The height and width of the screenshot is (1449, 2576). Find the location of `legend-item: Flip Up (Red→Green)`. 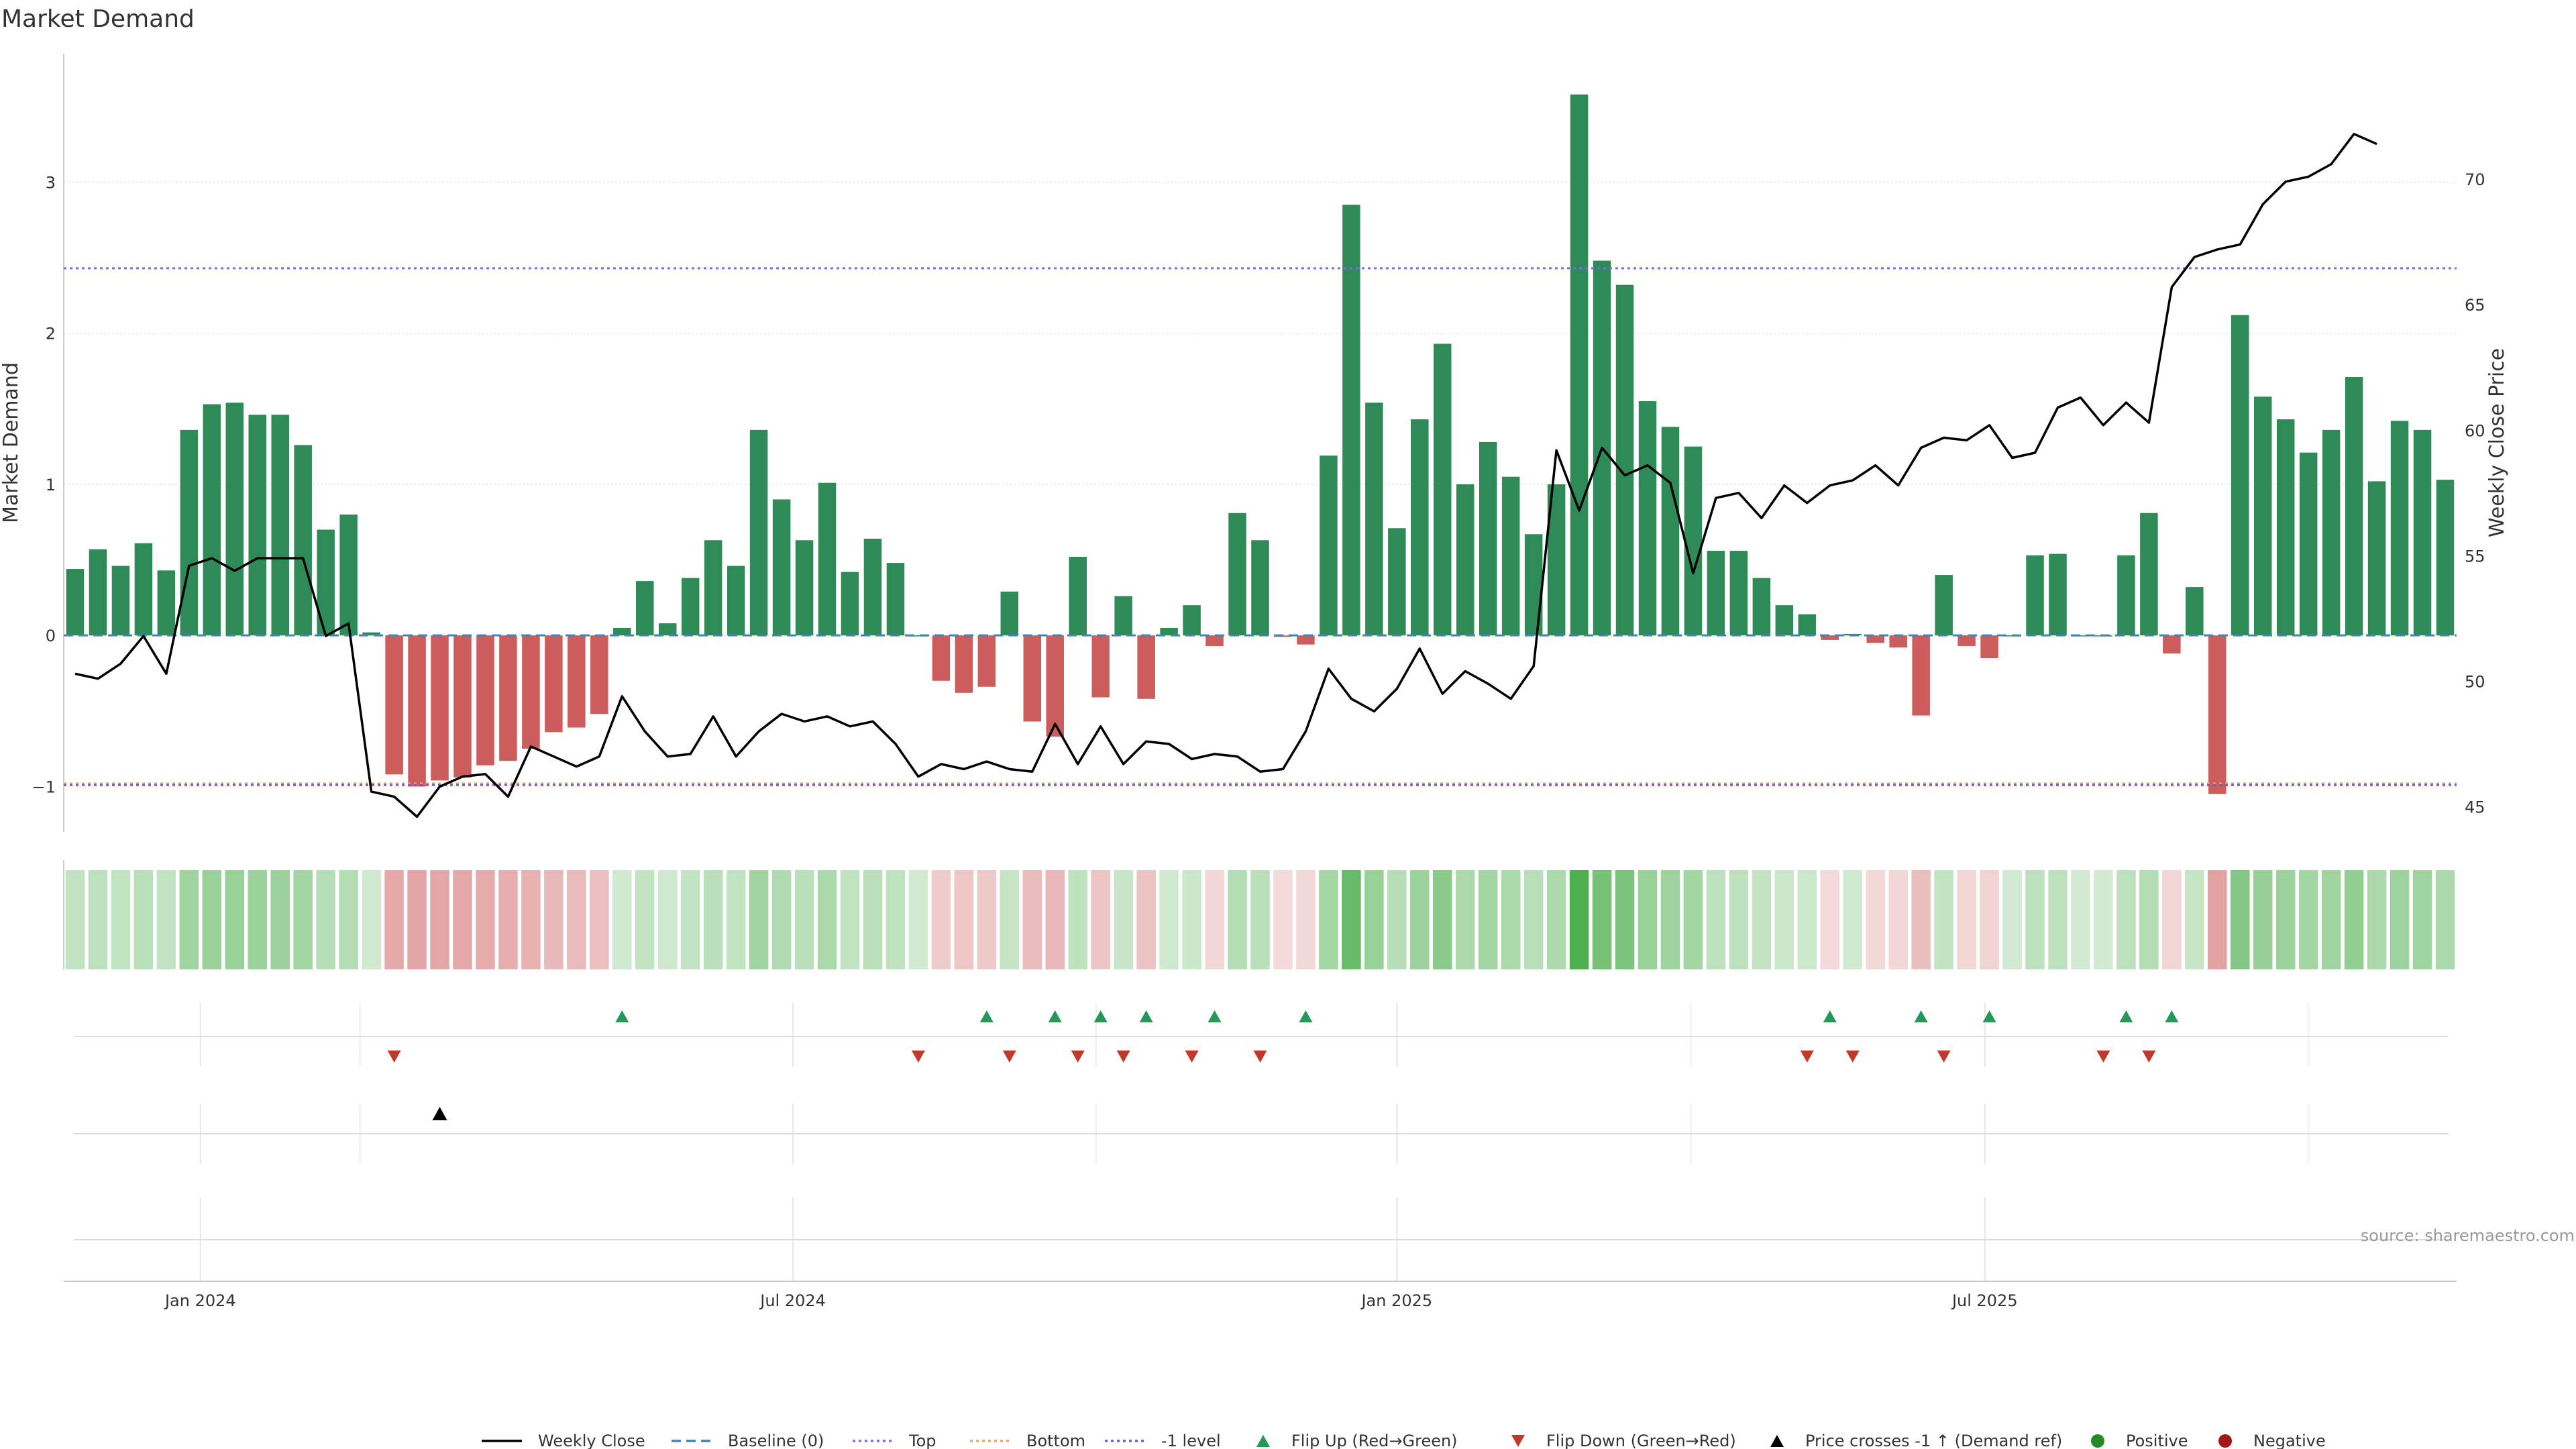

legend-item: Flip Up (Red→Green) is located at coordinates (1357, 1440).